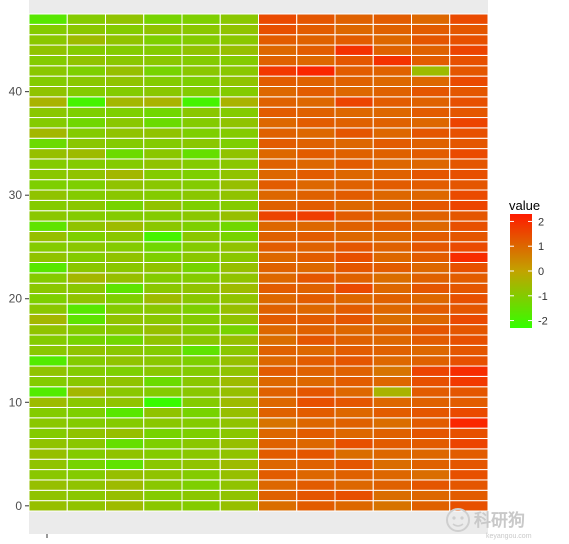 The image size is (569, 544). What do you see at coordinates (458, 520) in the screenshot?
I see `dog-face-icon` at bounding box center [458, 520].